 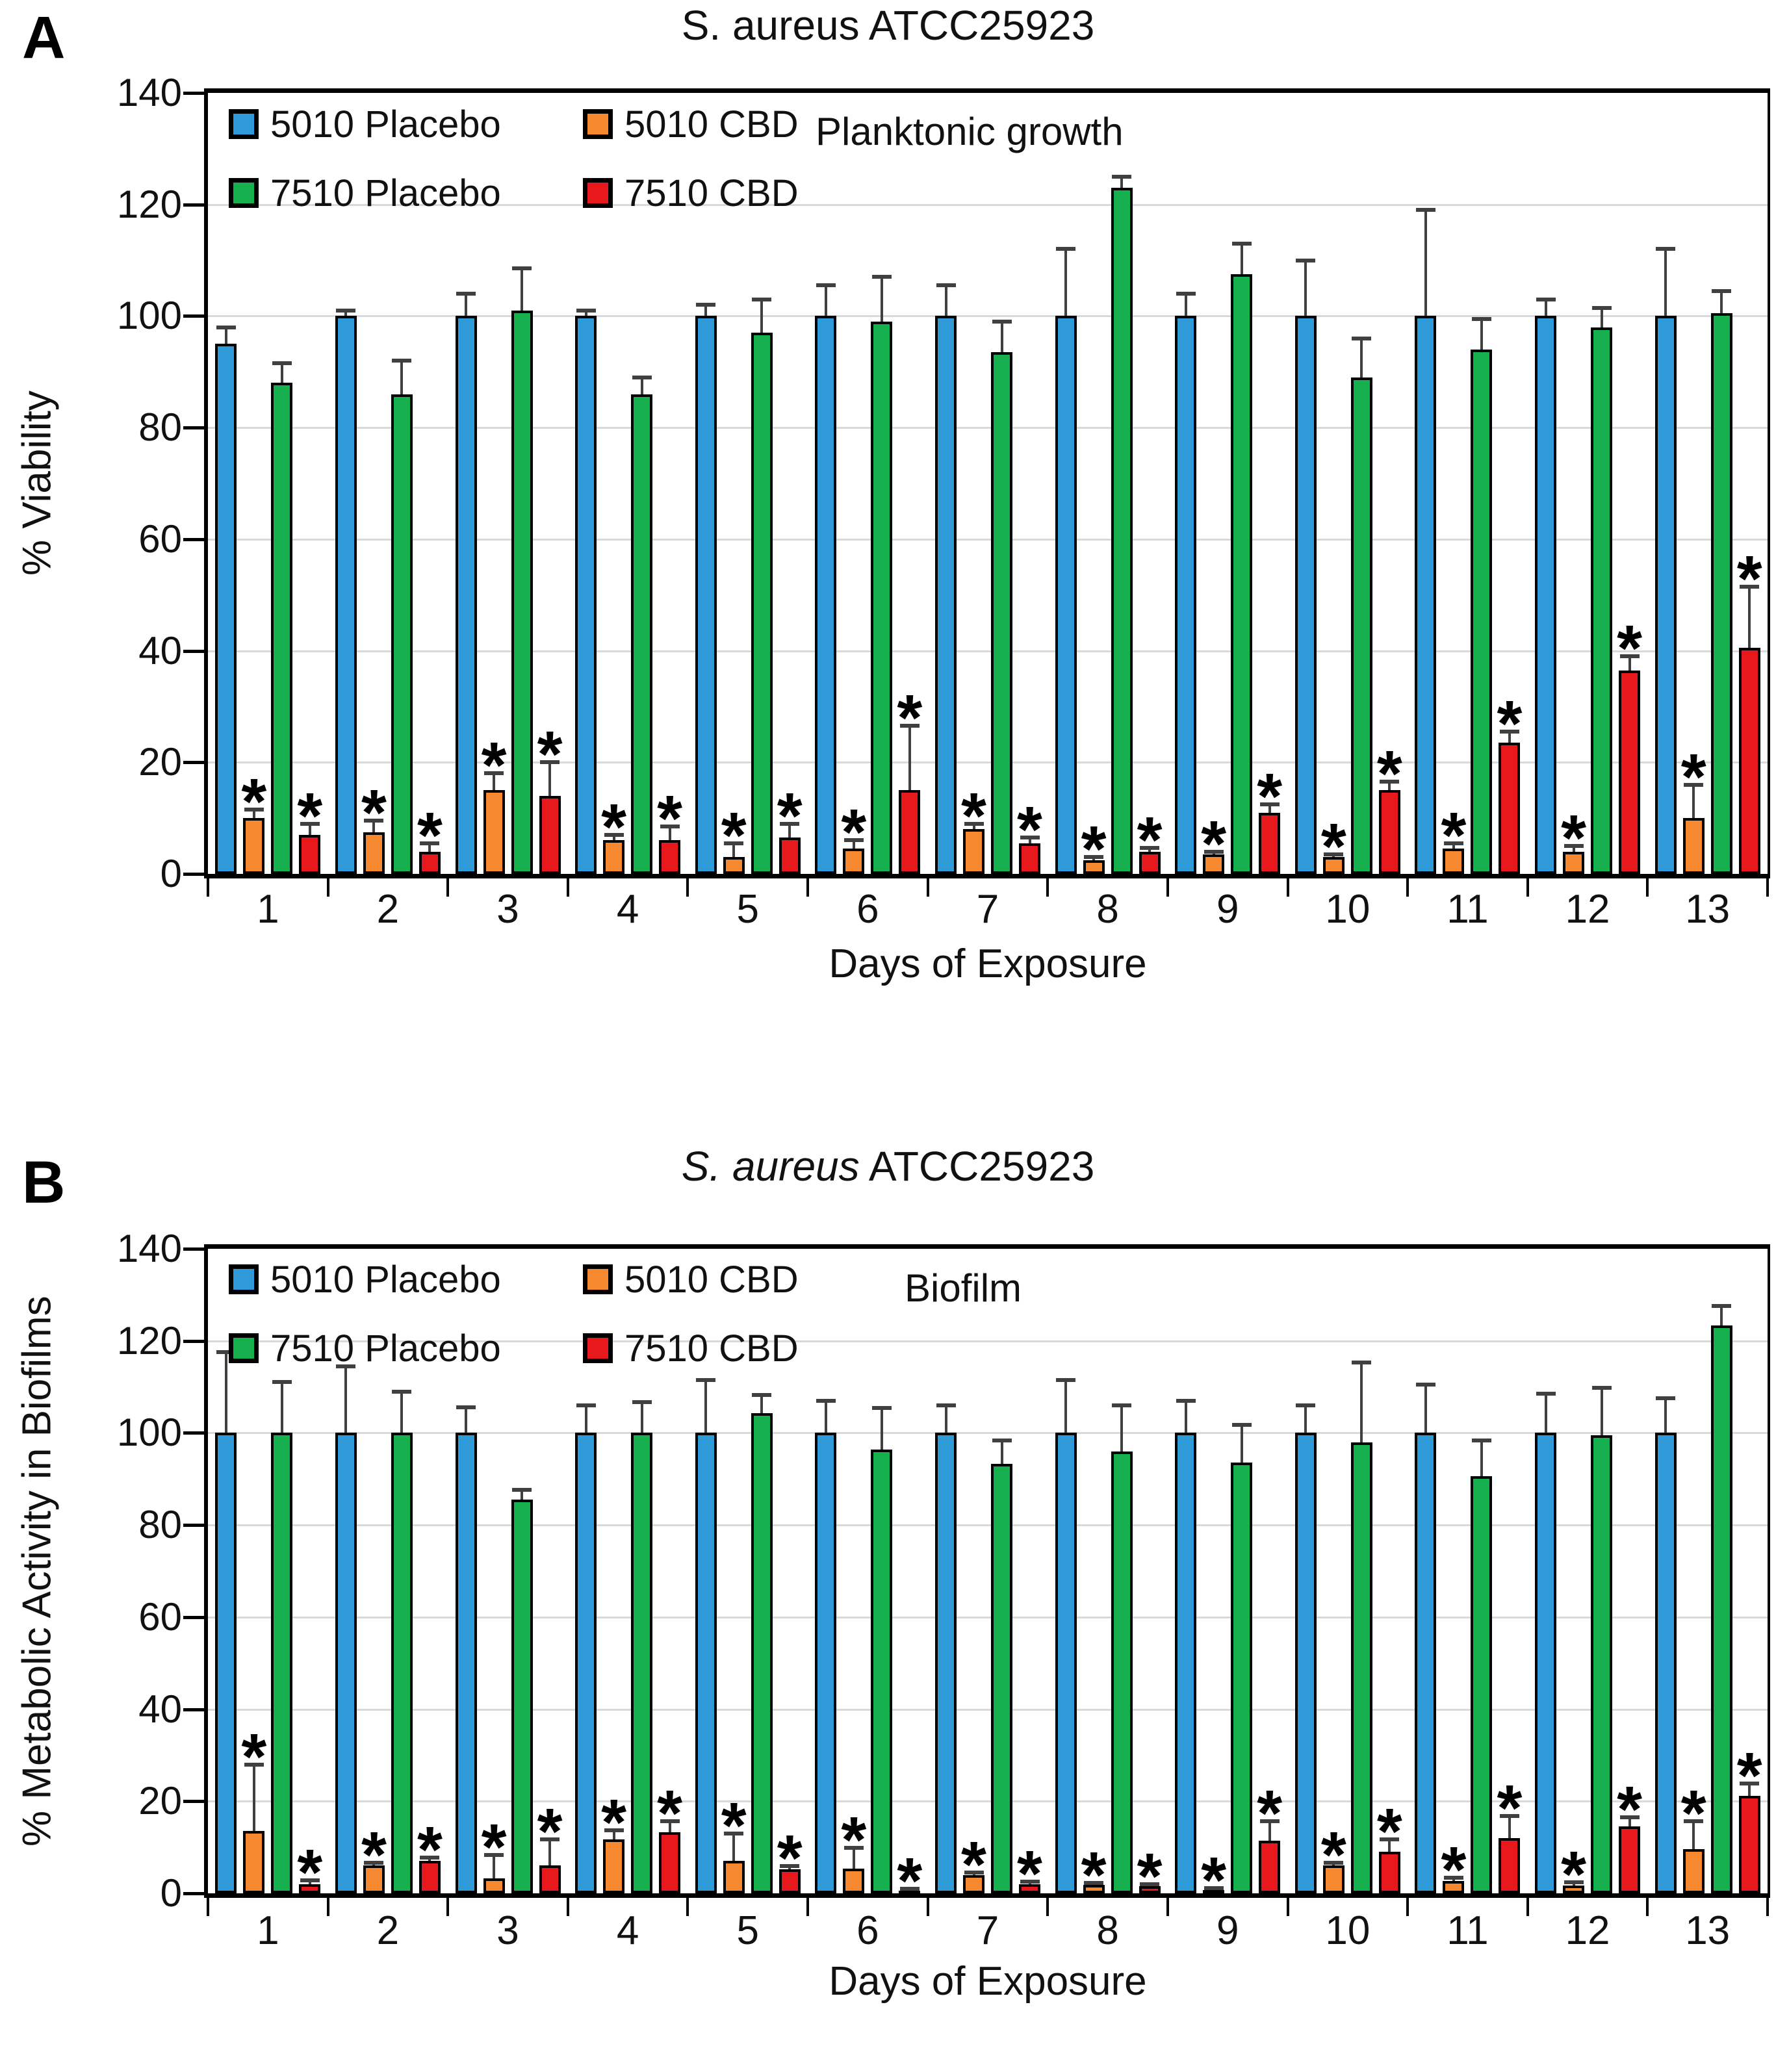 What do you see at coordinates (1227, 1930) in the screenshot?
I see `x-tick-label: 9` at bounding box center [1227, 1930].